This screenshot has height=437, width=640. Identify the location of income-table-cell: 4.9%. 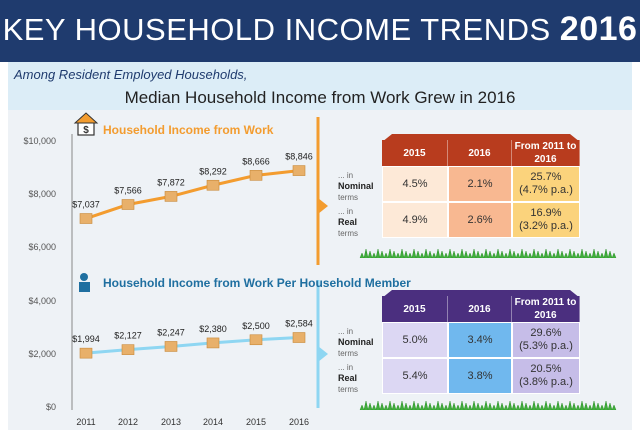
(415, 220).